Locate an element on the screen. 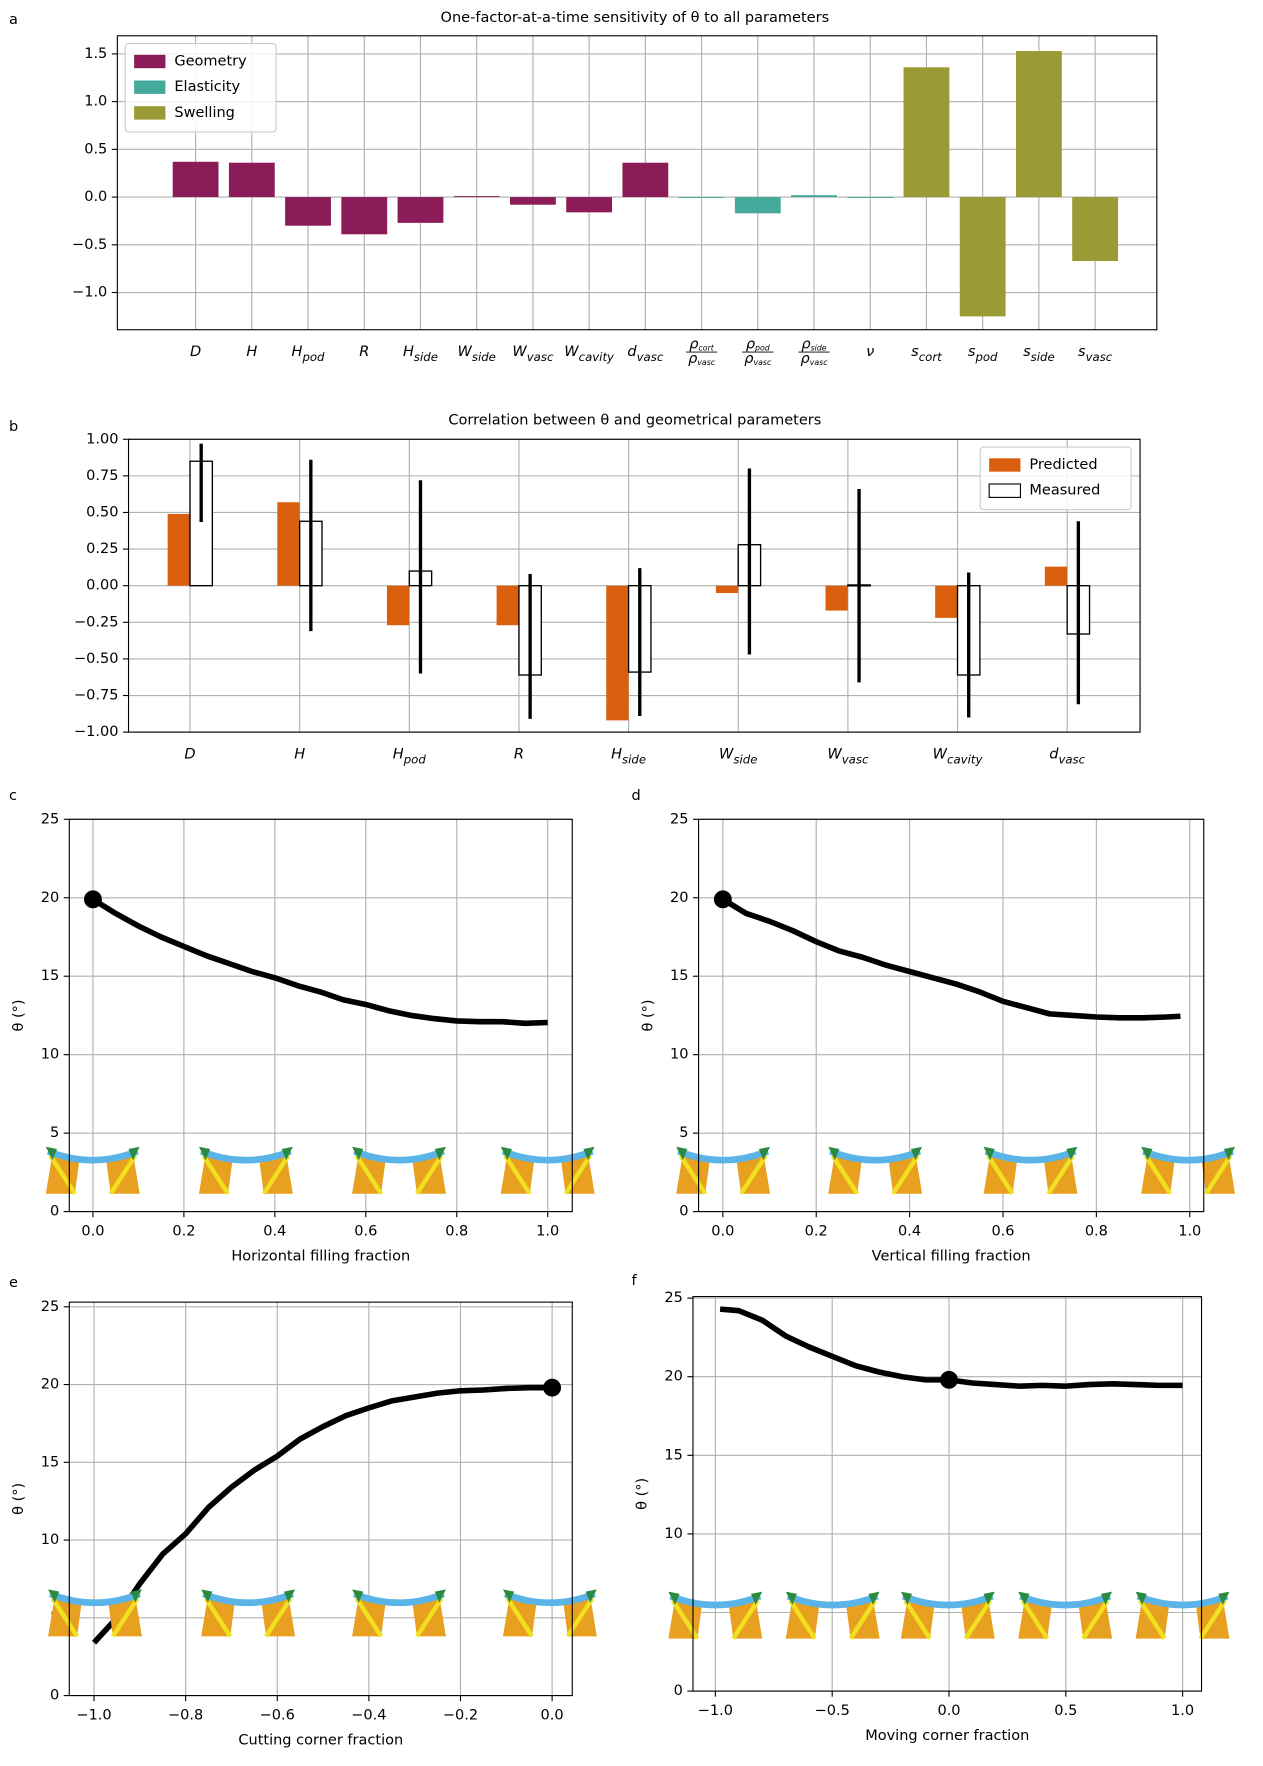  label-main: H is located at coordinates (616, 754).